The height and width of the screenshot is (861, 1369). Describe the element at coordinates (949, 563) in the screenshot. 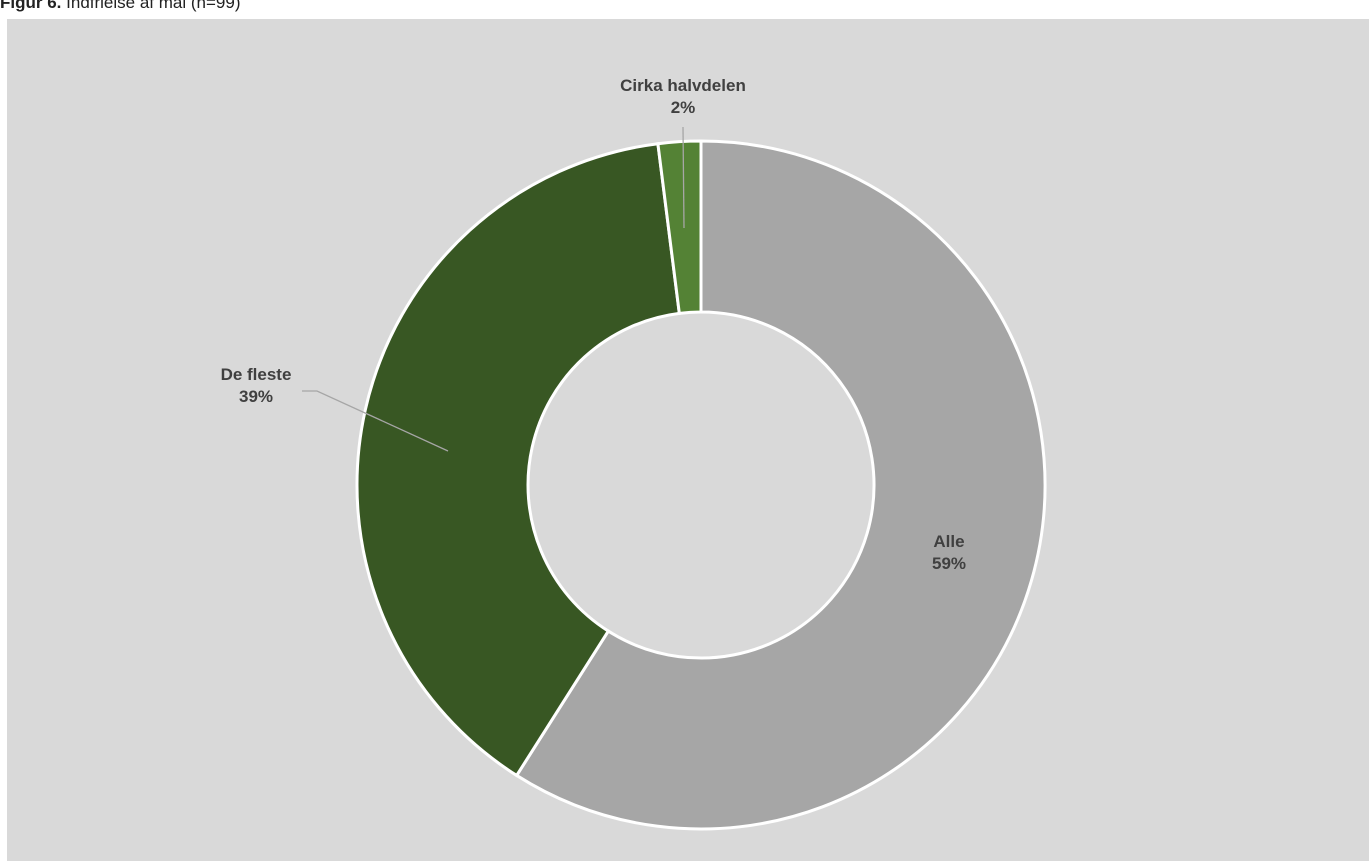

I see `value-label-alle: 59%` at that location.